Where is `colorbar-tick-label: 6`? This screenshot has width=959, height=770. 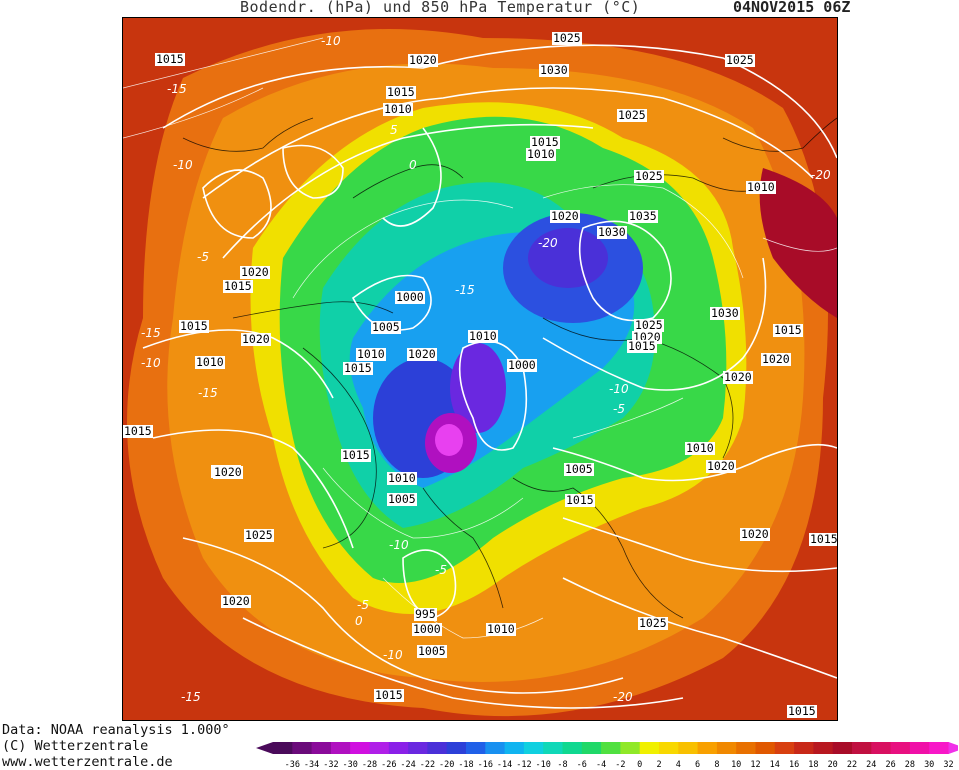 colorbar-tick-label: 6 is located at coordinates (697, 765).